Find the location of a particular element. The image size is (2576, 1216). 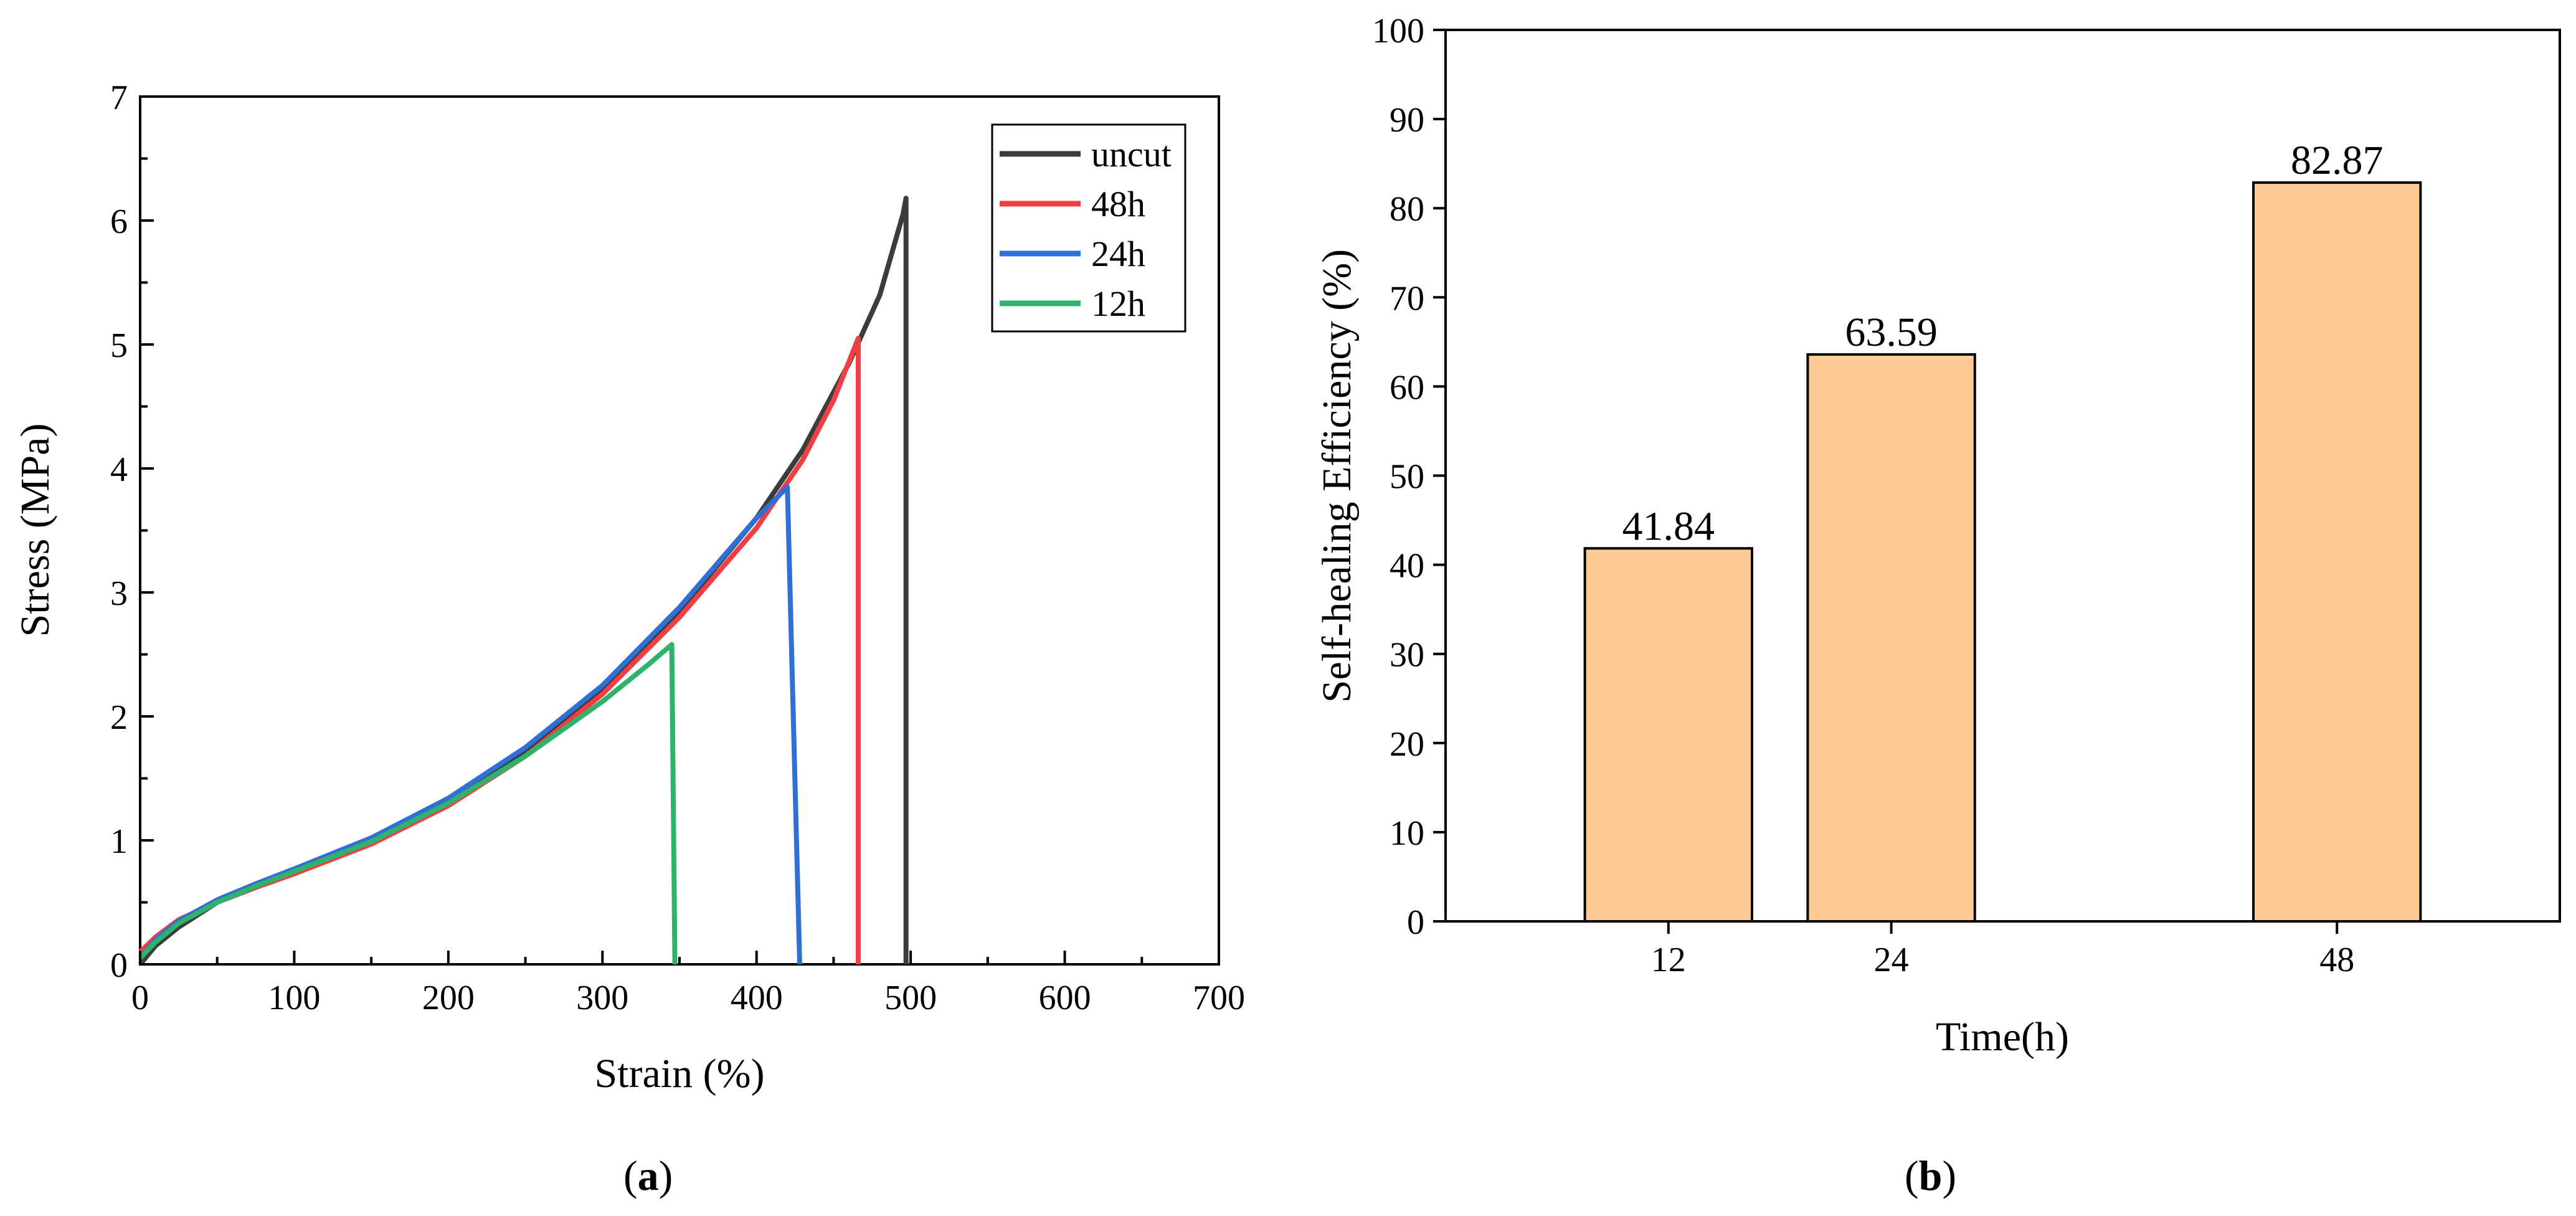

legend-box is located at coordinates (1088, 228).